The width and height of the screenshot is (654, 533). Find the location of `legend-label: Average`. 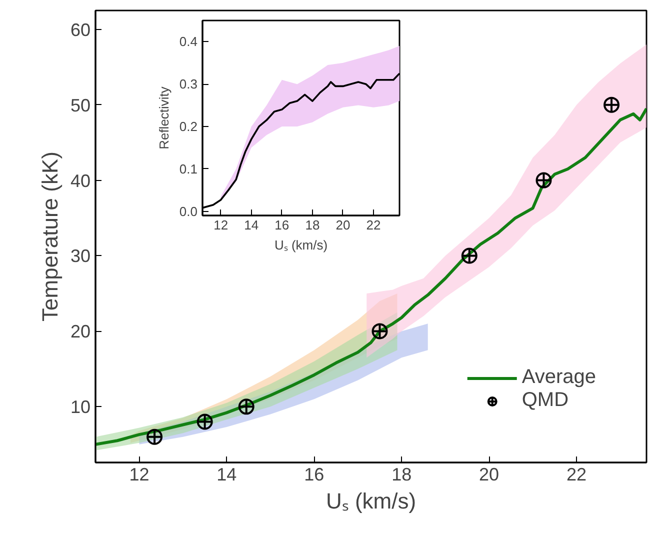

legend-label: Average is located at coordinates (559, 377).